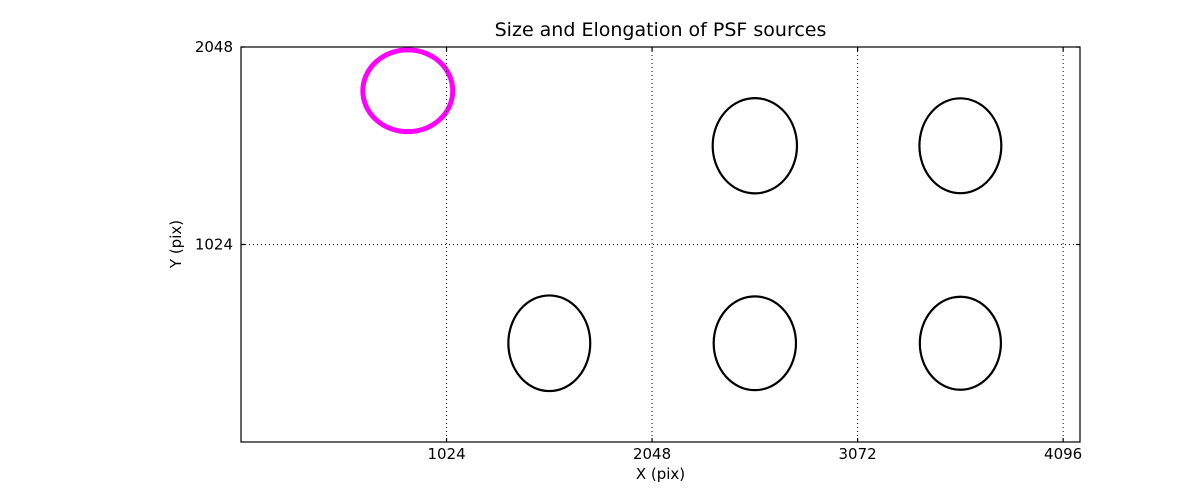 This screenshot has width=1200, height=490. Describe the element at coordinates (214, 47) in the screenshot. I see `y-tick-label: 2048` at that location.